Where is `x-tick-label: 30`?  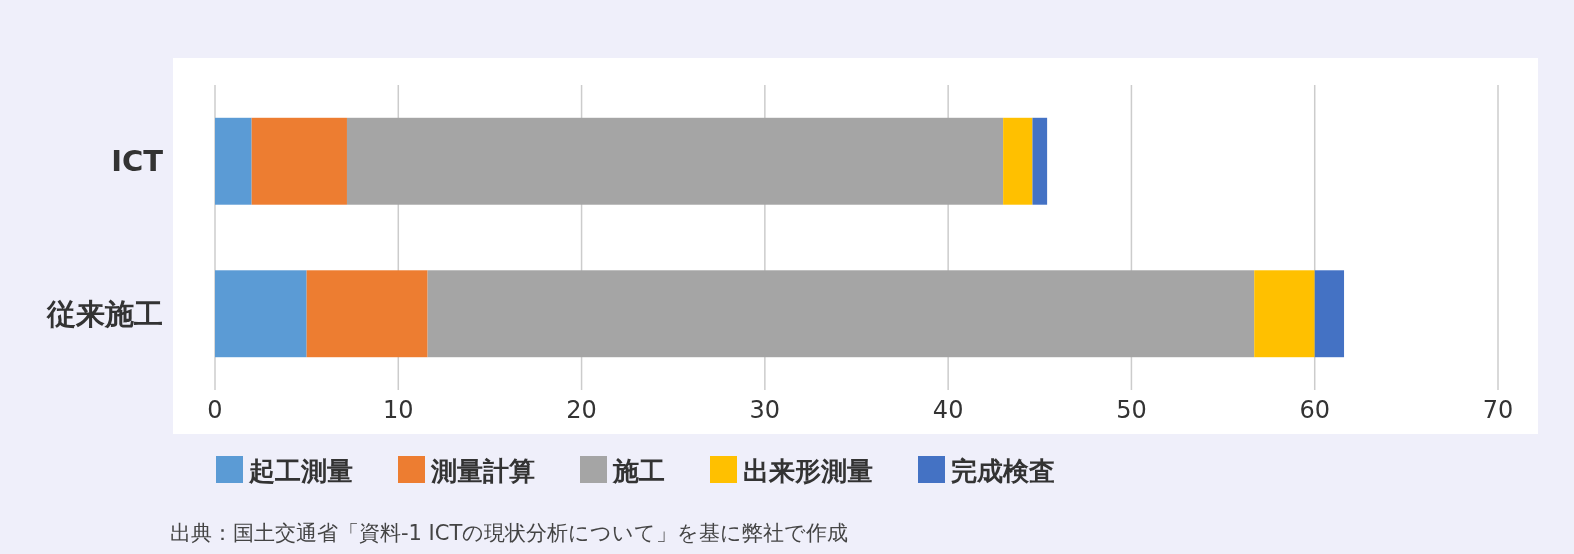
x-tick-label: 30 is located at coordinates (765, 410).